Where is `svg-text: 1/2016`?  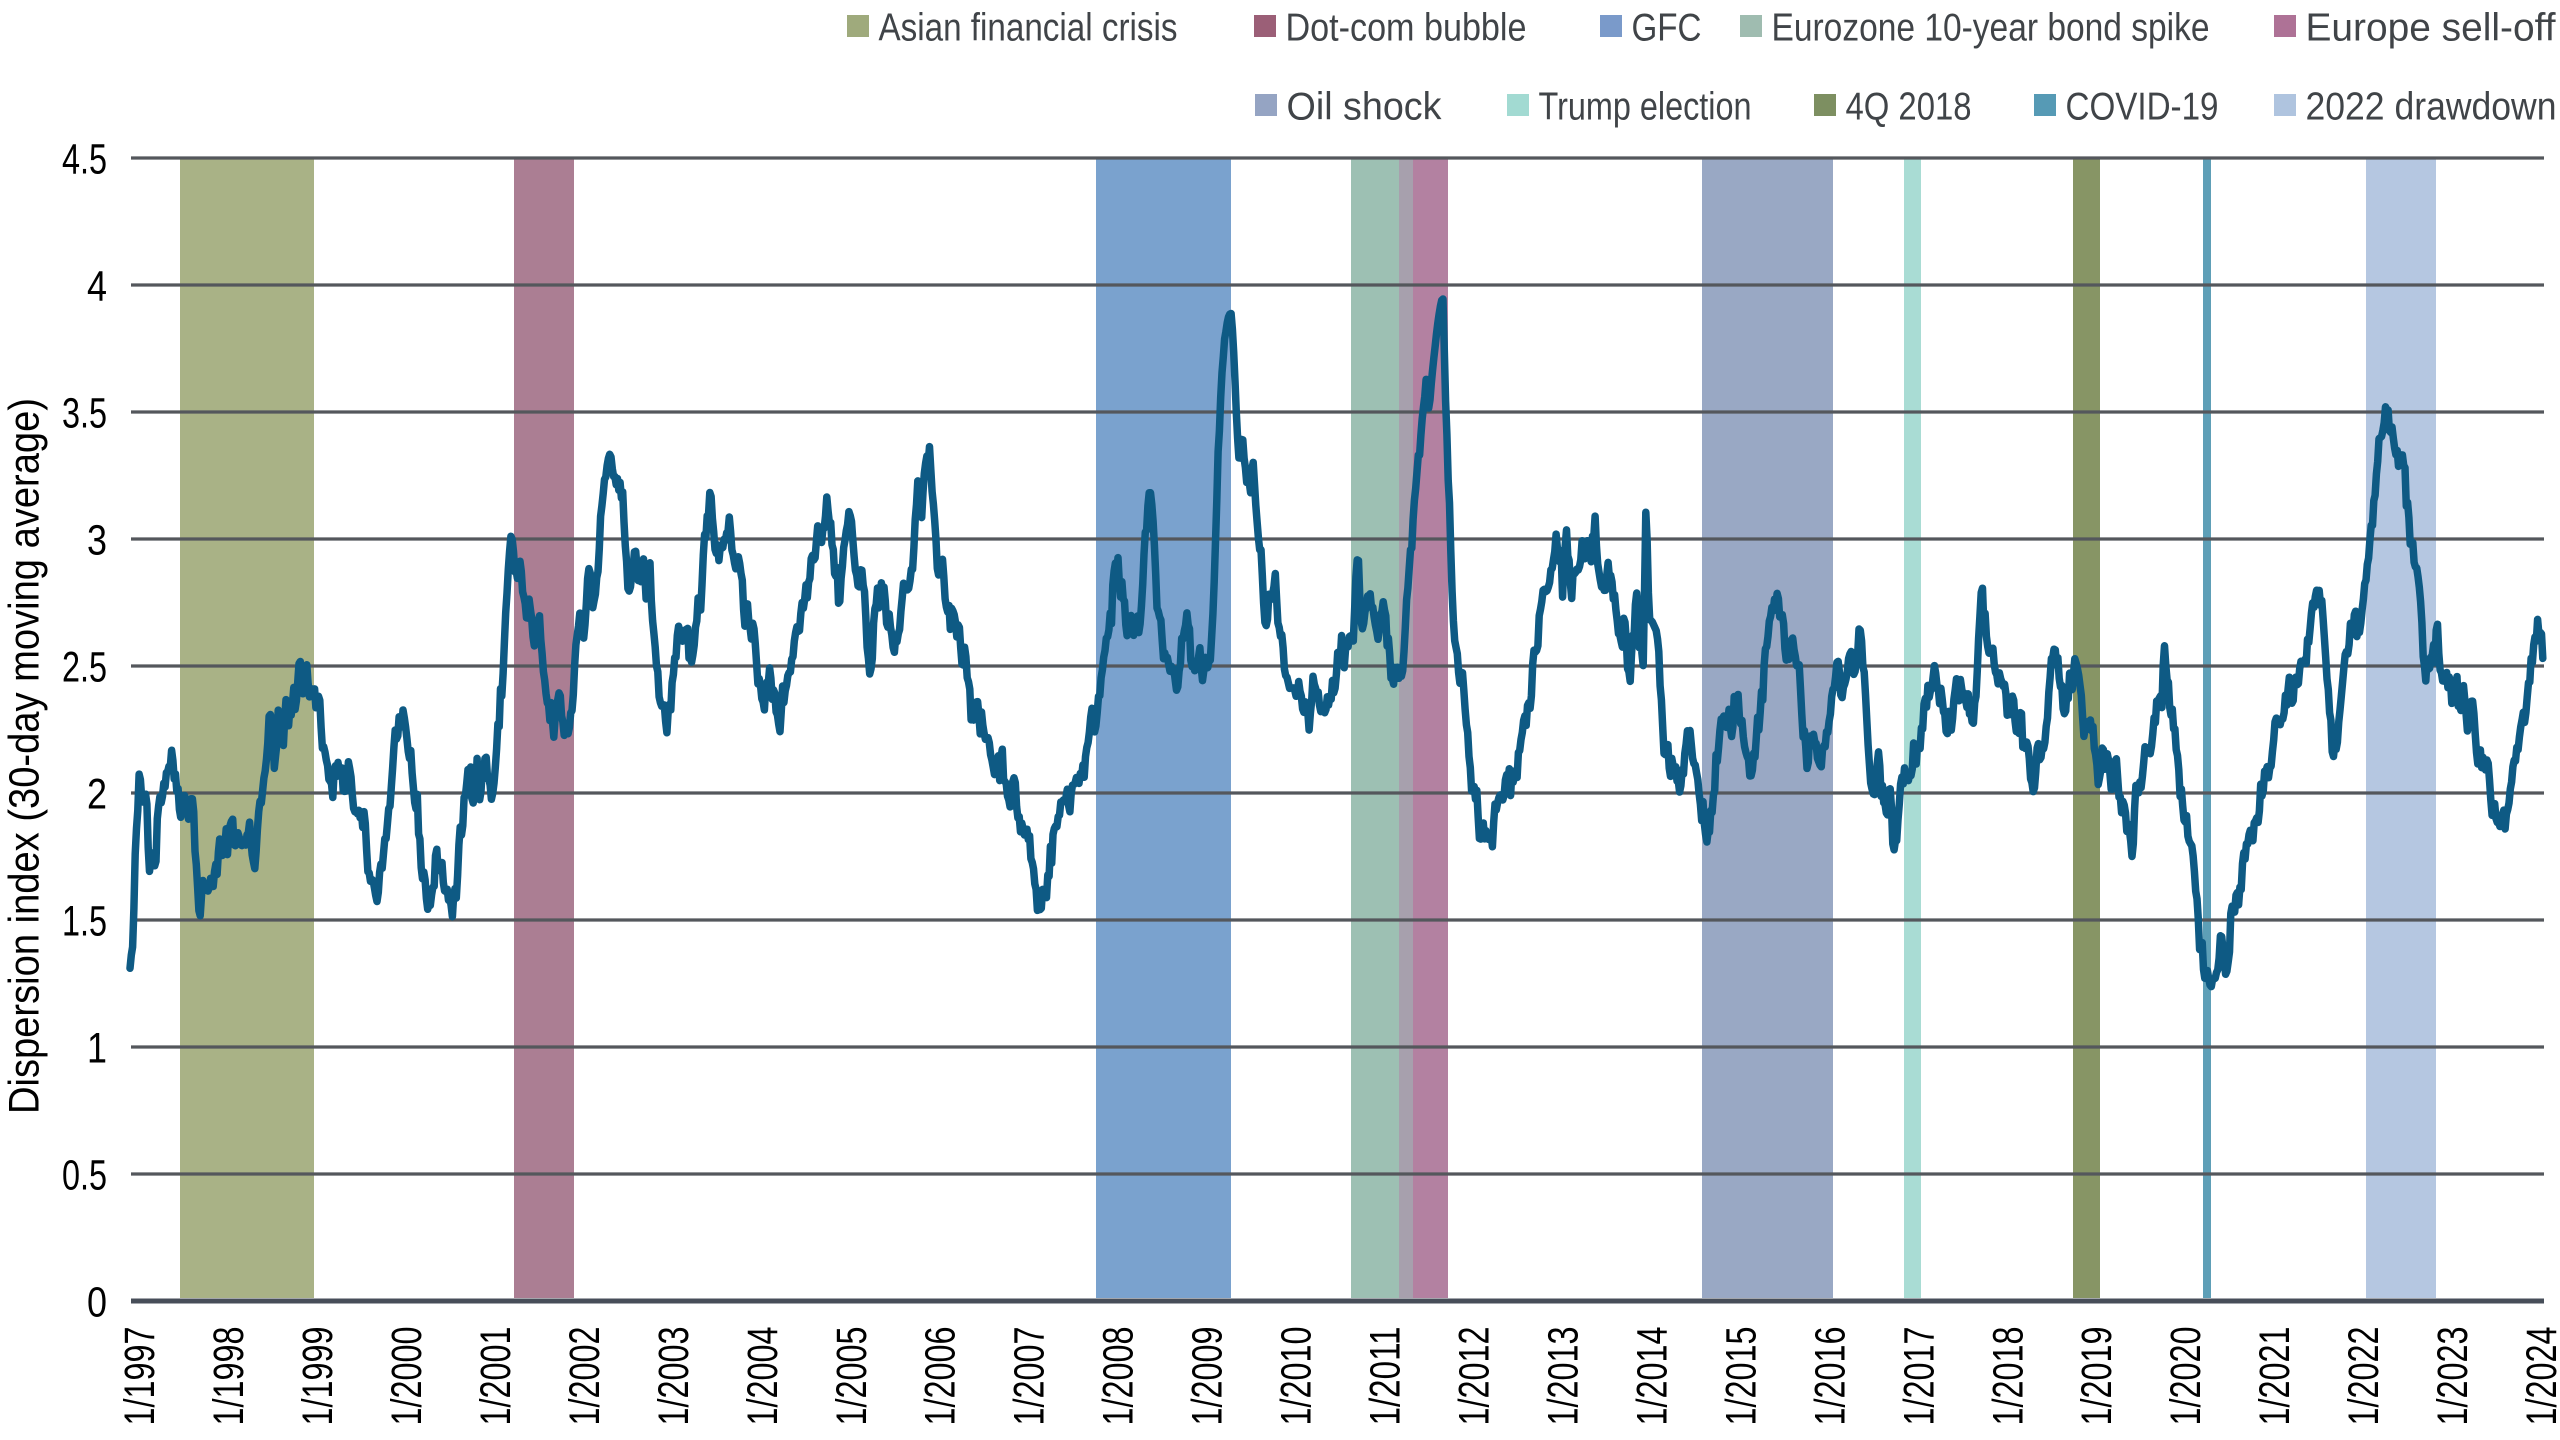
svg-text: 1/2016 is located at coordinates (1830, 1376).